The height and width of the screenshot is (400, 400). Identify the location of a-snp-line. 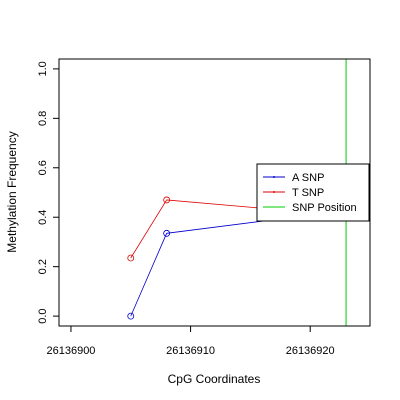
(226, 265).